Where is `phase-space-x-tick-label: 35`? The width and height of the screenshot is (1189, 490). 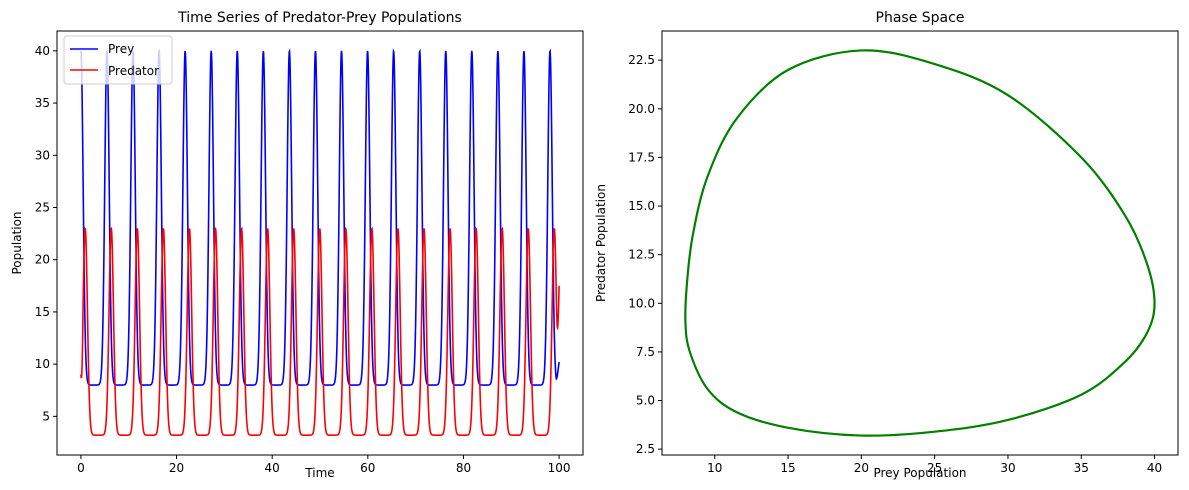 phase-space-x-tick-label: 35 is located at coordinates (1081, 468).